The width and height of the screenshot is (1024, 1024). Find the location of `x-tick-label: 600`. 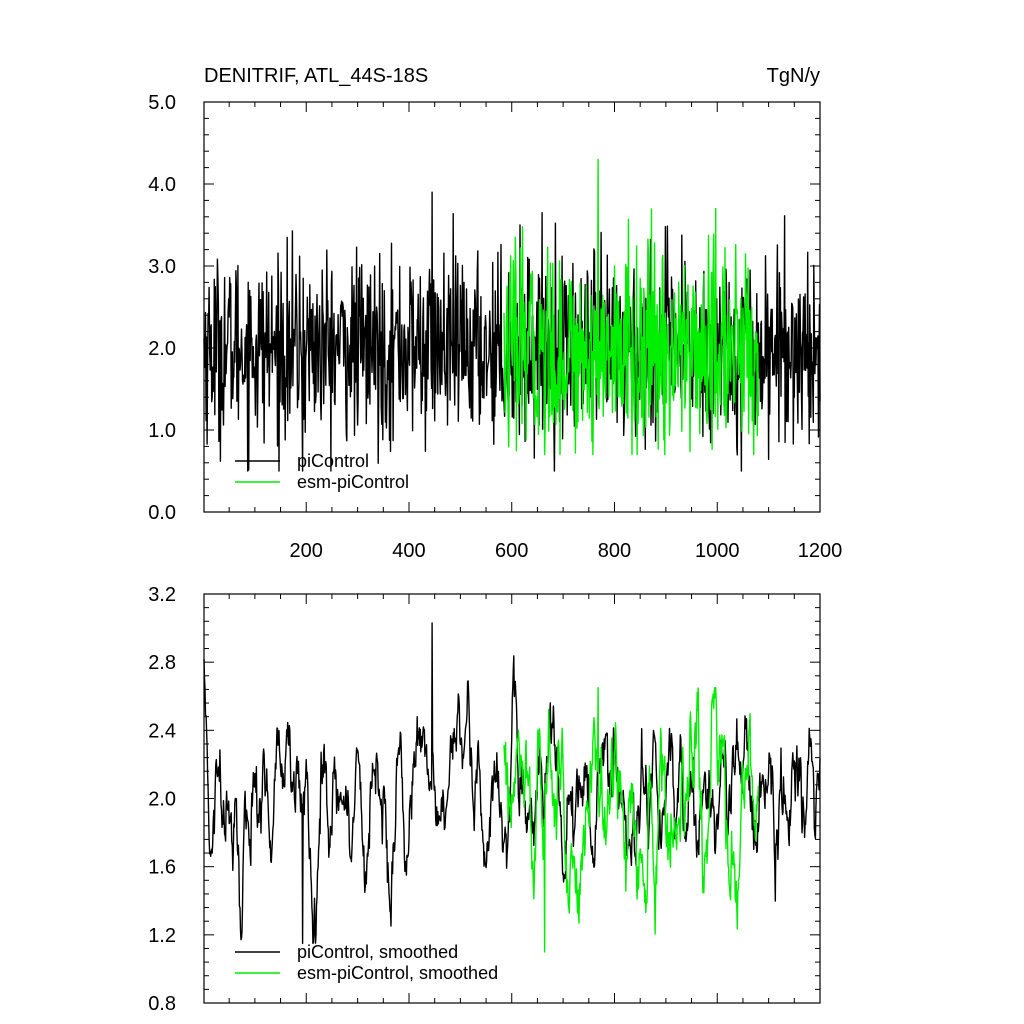

x-tick-label: 600 is located at coordinates (511, 551).